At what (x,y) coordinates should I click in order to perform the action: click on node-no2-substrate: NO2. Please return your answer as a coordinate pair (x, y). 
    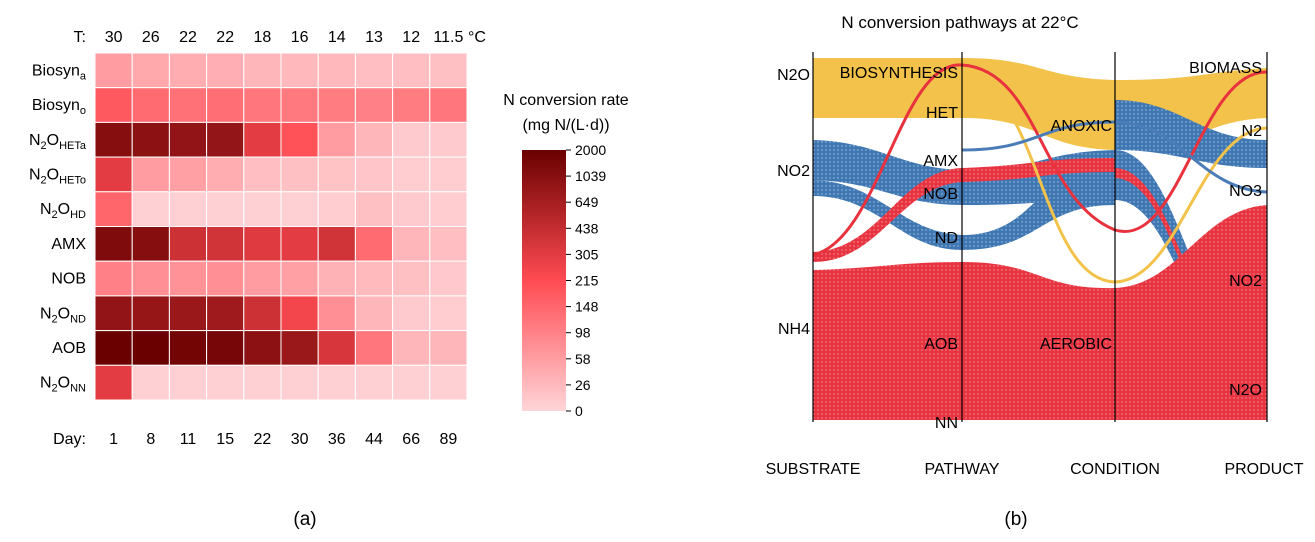
    Looking at the image, I should click on (793, 171).